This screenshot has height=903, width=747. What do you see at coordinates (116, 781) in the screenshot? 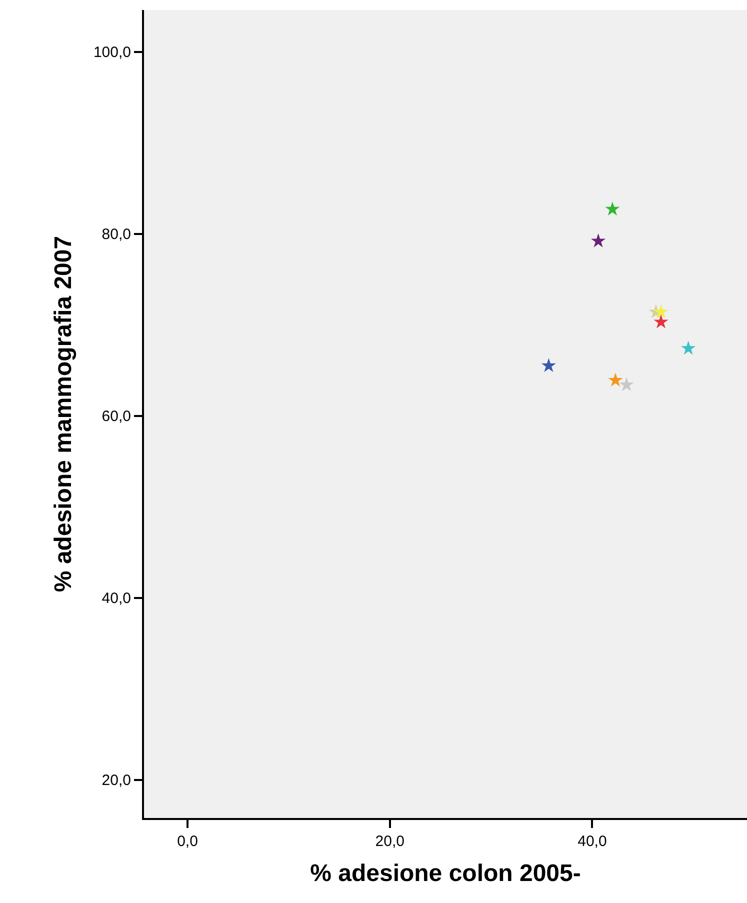
I see `y-tick-label: 20,0` at bounding box center [116, 781].